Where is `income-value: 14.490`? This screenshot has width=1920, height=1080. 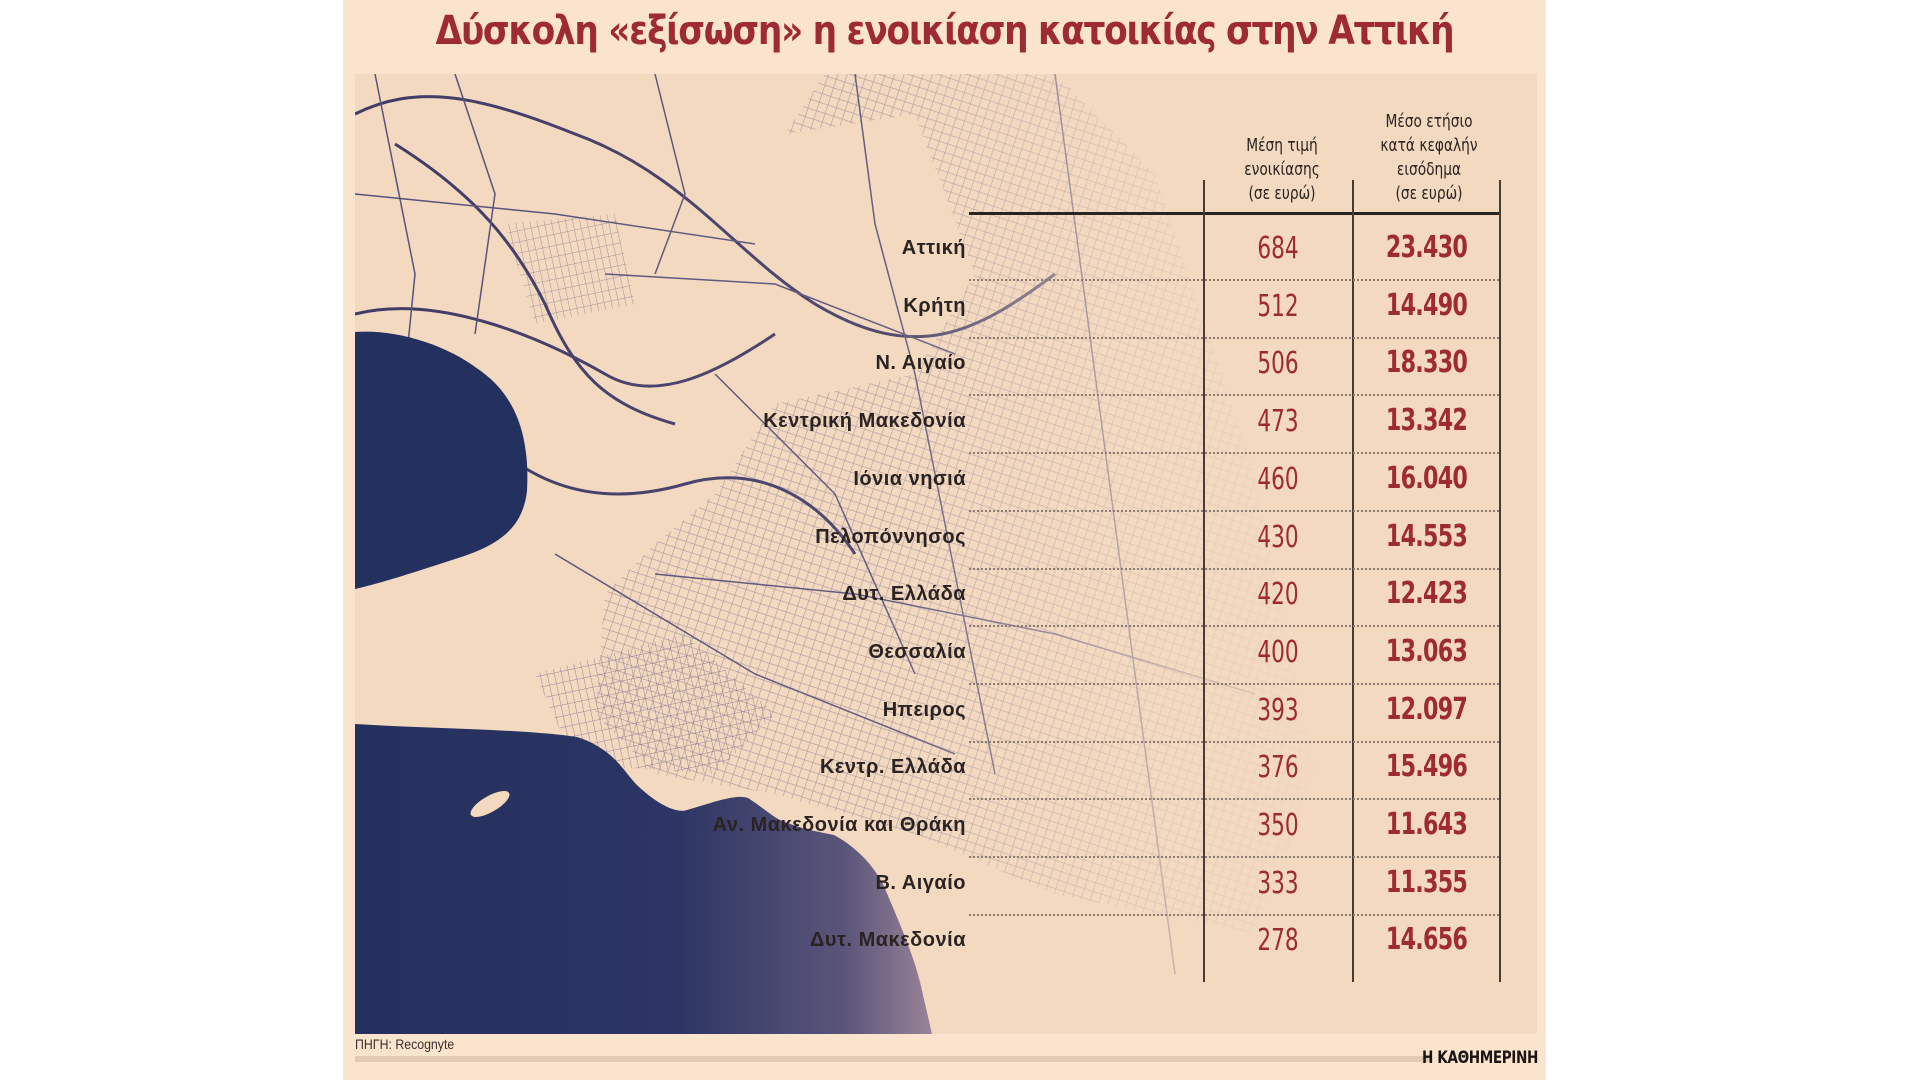 income-value: 14.490 is located at coordinates (1426, 305).